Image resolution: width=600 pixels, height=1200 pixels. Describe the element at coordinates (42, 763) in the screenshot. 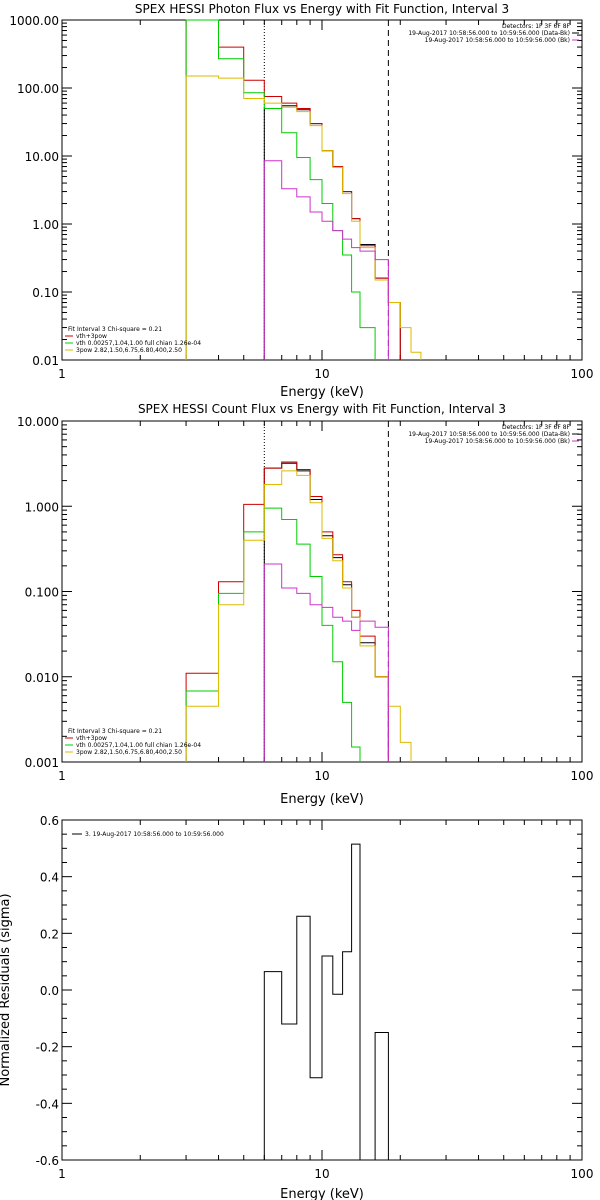

I see `y-tick-label: 0.001` at that location.